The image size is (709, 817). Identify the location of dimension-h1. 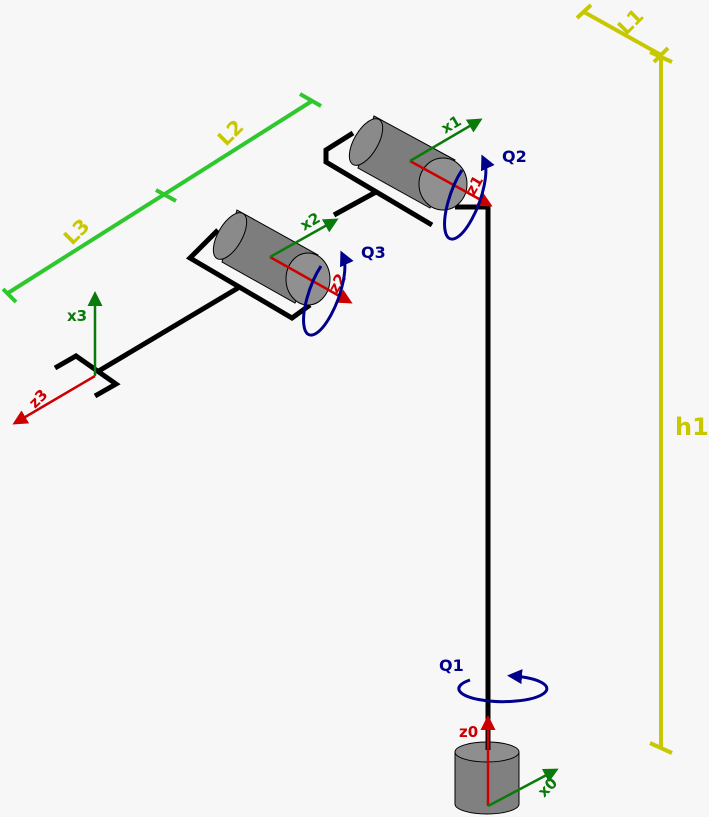
(661, 402).